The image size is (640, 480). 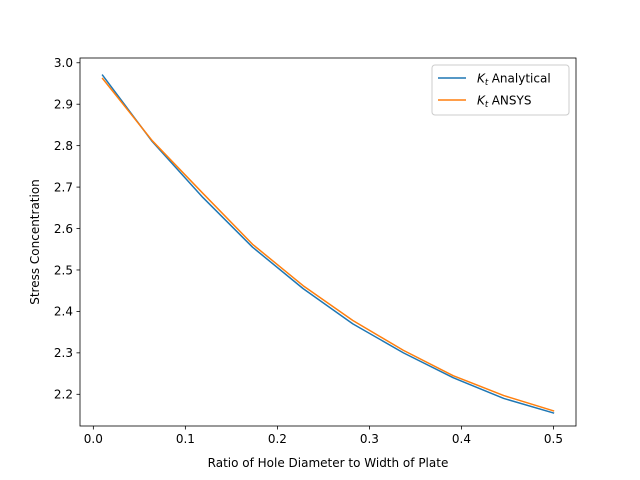 What do you see at coordinates (63, 270) in the screenshot?
I see `y-tick-label: 2.5` at bounding box center [63, 270].